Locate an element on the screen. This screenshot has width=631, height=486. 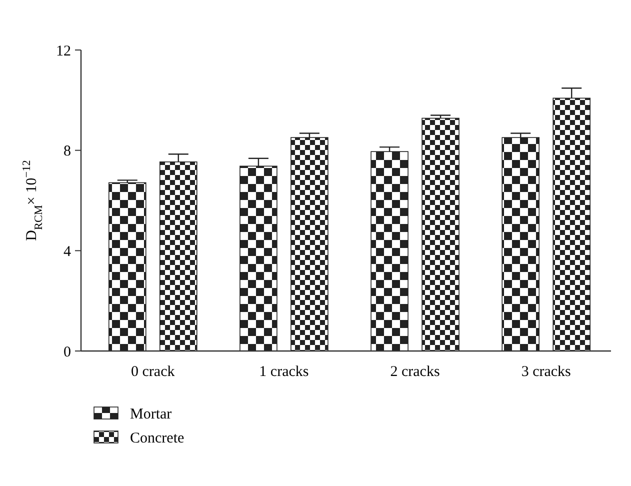
x-tick-label: 1 cracks is located at coordinates (284, 372).